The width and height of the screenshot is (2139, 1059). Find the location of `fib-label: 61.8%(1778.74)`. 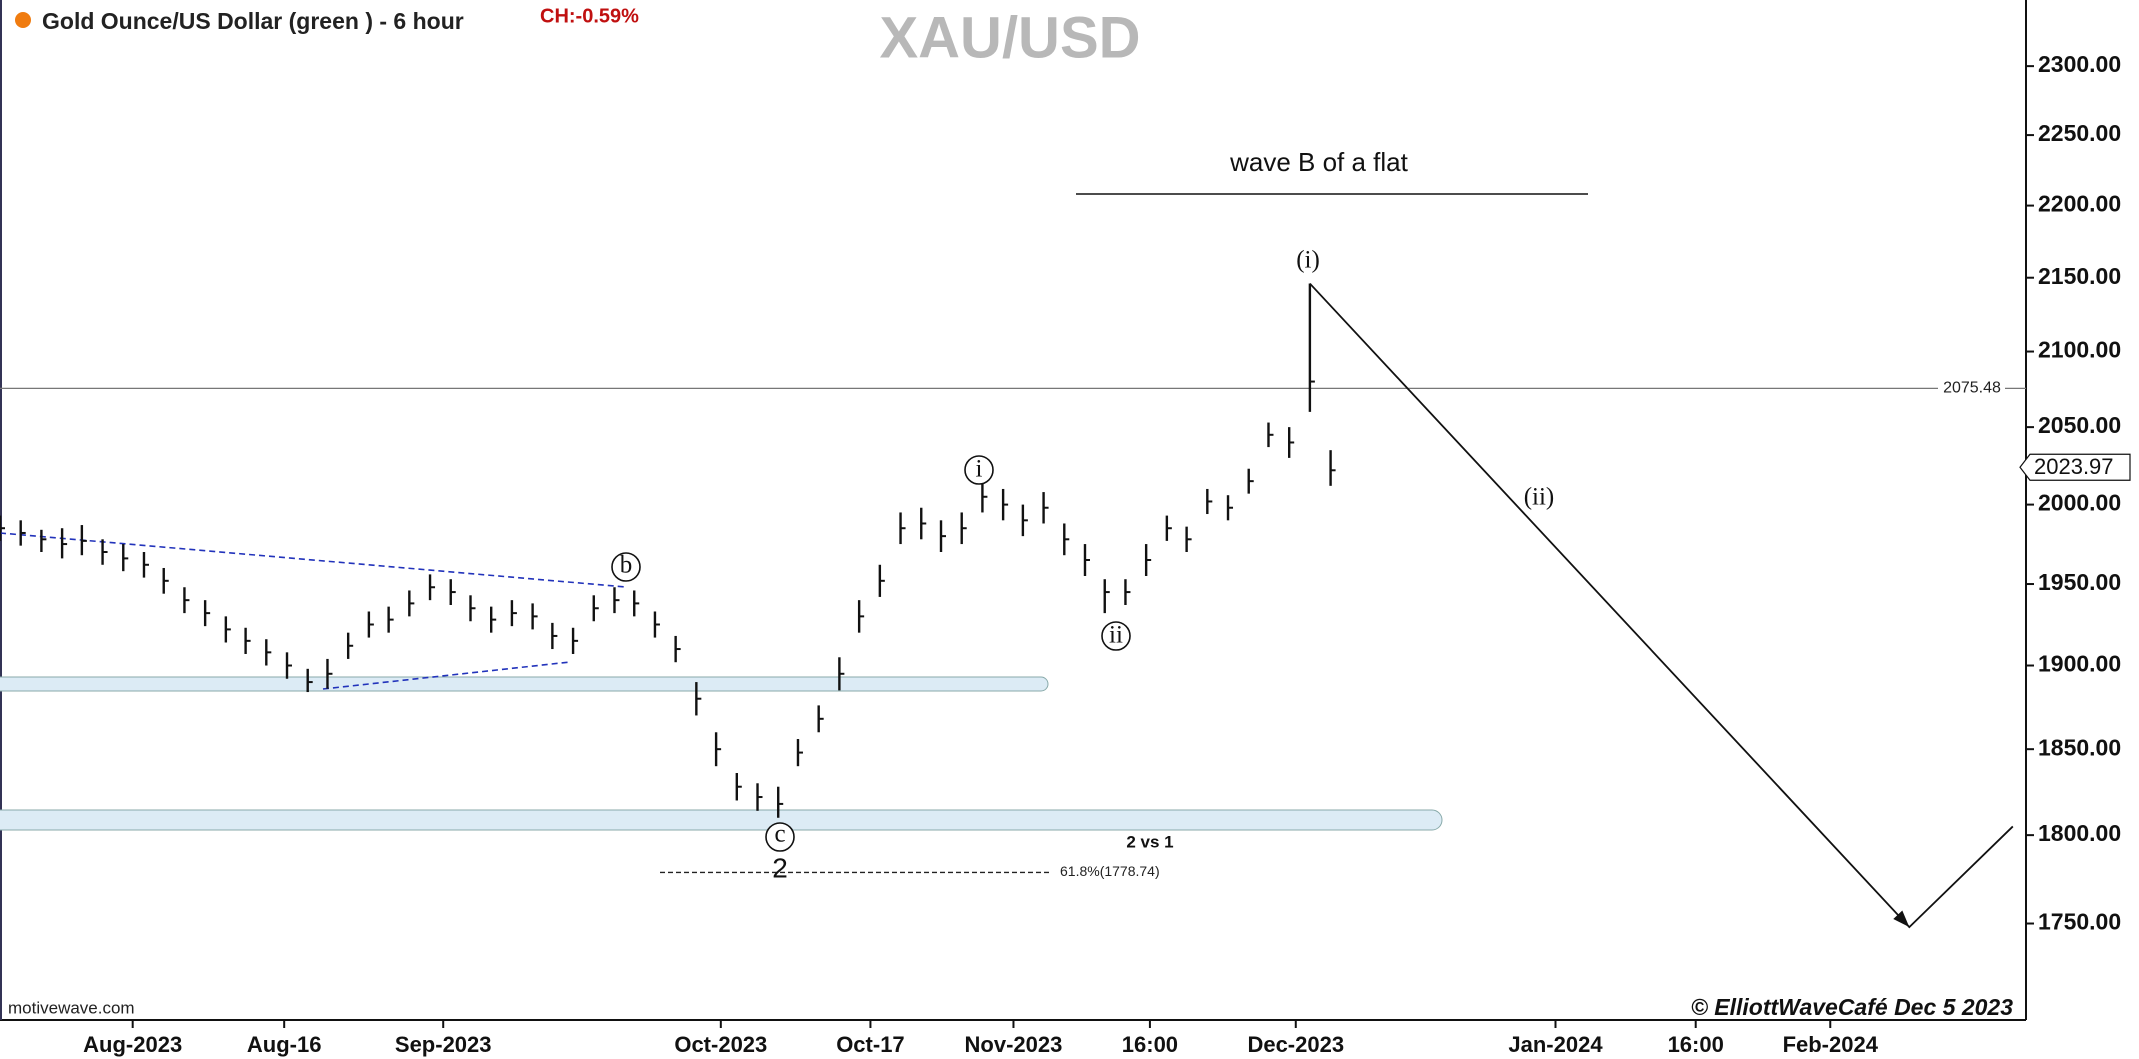

fib-label: 61.8%(1778.74) is located at coordinates (1110, 871).